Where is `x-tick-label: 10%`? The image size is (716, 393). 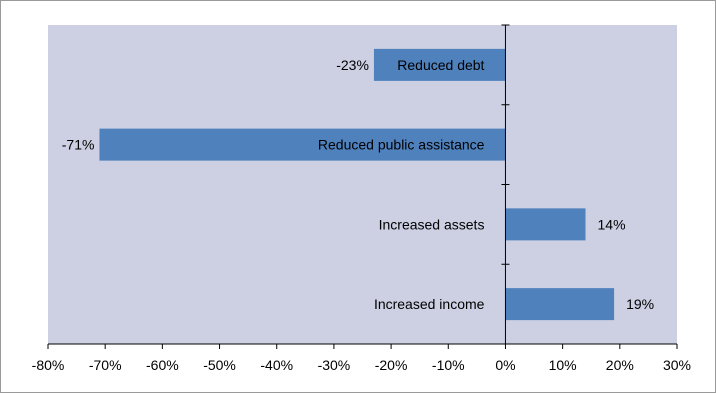
x-tick-label: 10% is located at coordinates (563, 365).